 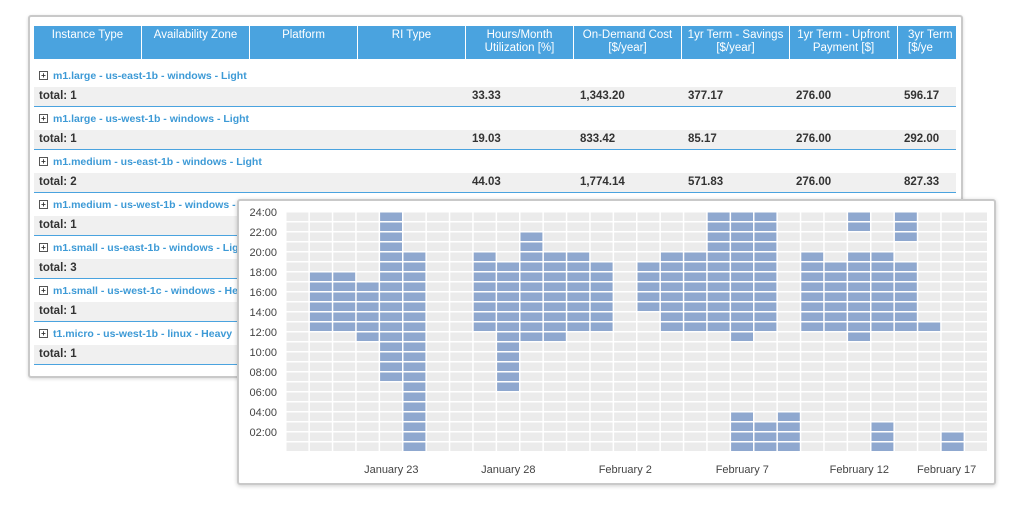 What do you see at coordinates (495, 118) in the screenshot?
I see `group-row: + m1.large - us-west-1b - windows - Light` at bounding box center [495, 118].